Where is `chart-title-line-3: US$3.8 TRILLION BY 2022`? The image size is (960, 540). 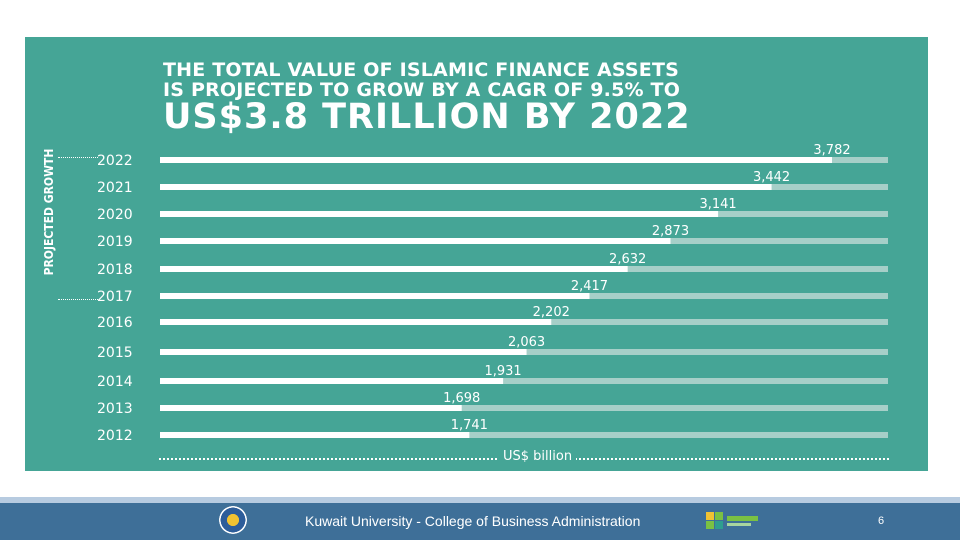
chart-title-line-3: US$3.8 TRILLION BY 2022 is located at coordinates (427, 117).